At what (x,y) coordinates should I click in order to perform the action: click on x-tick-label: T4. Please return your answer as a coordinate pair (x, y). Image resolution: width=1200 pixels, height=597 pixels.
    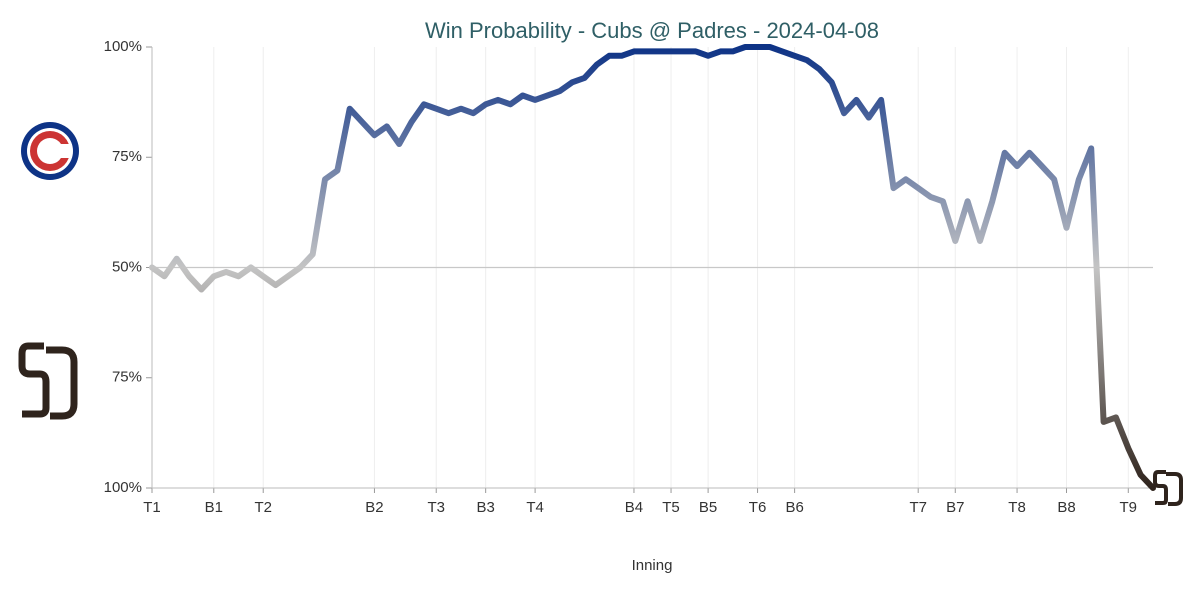
    Looking at the image, I should click on (535, 507).